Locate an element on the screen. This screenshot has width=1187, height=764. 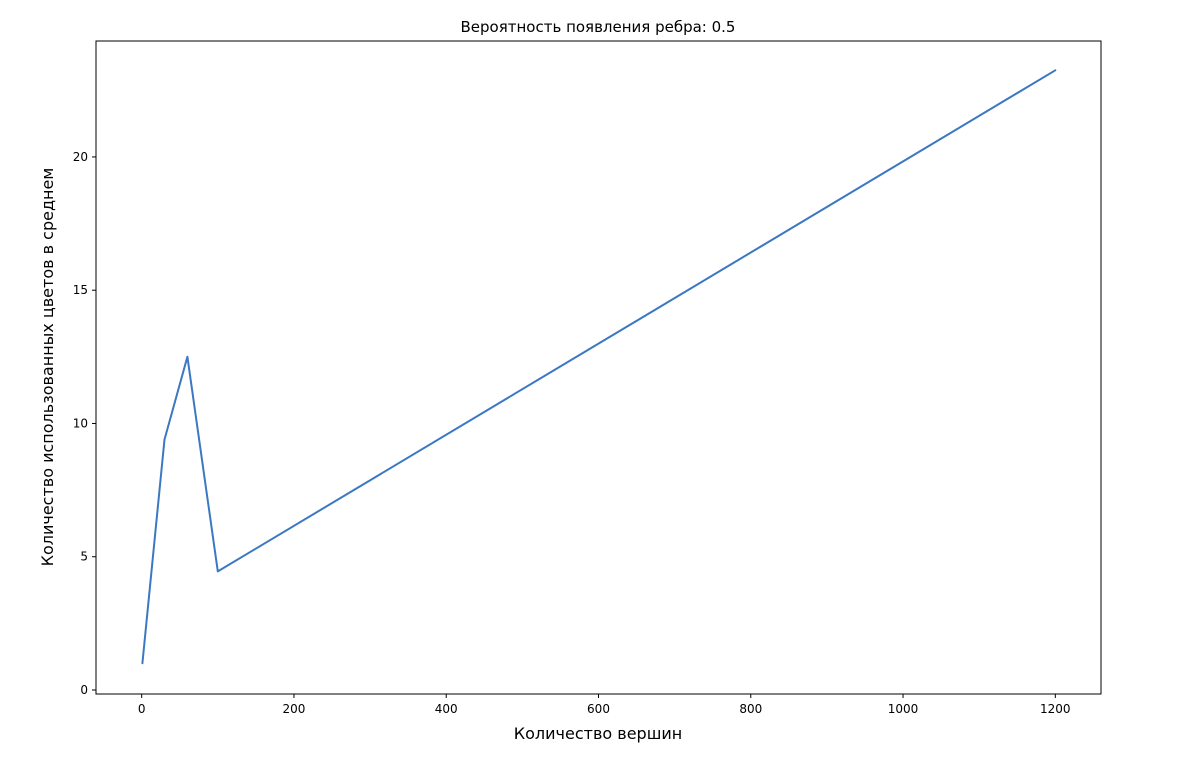
x-tick-label: 0 is located at coordinates (142, 709).